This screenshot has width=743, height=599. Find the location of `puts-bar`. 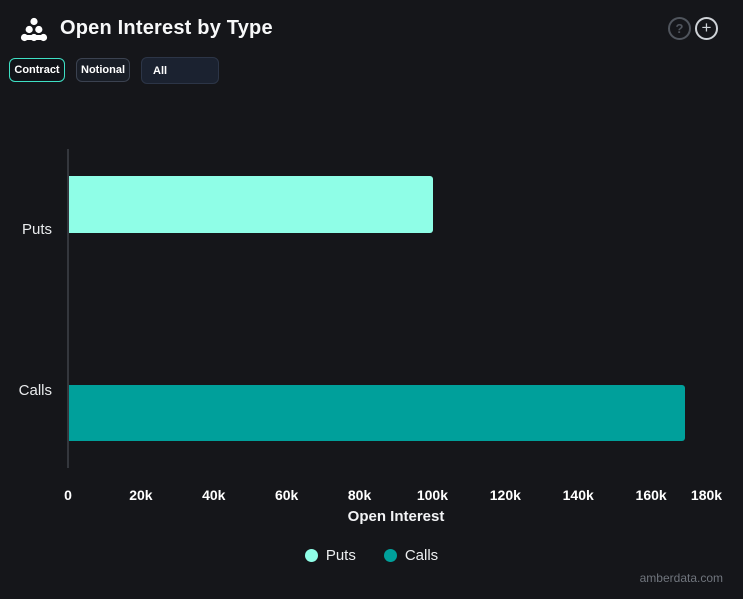

puts-bar is located at coordinates (251, 204).